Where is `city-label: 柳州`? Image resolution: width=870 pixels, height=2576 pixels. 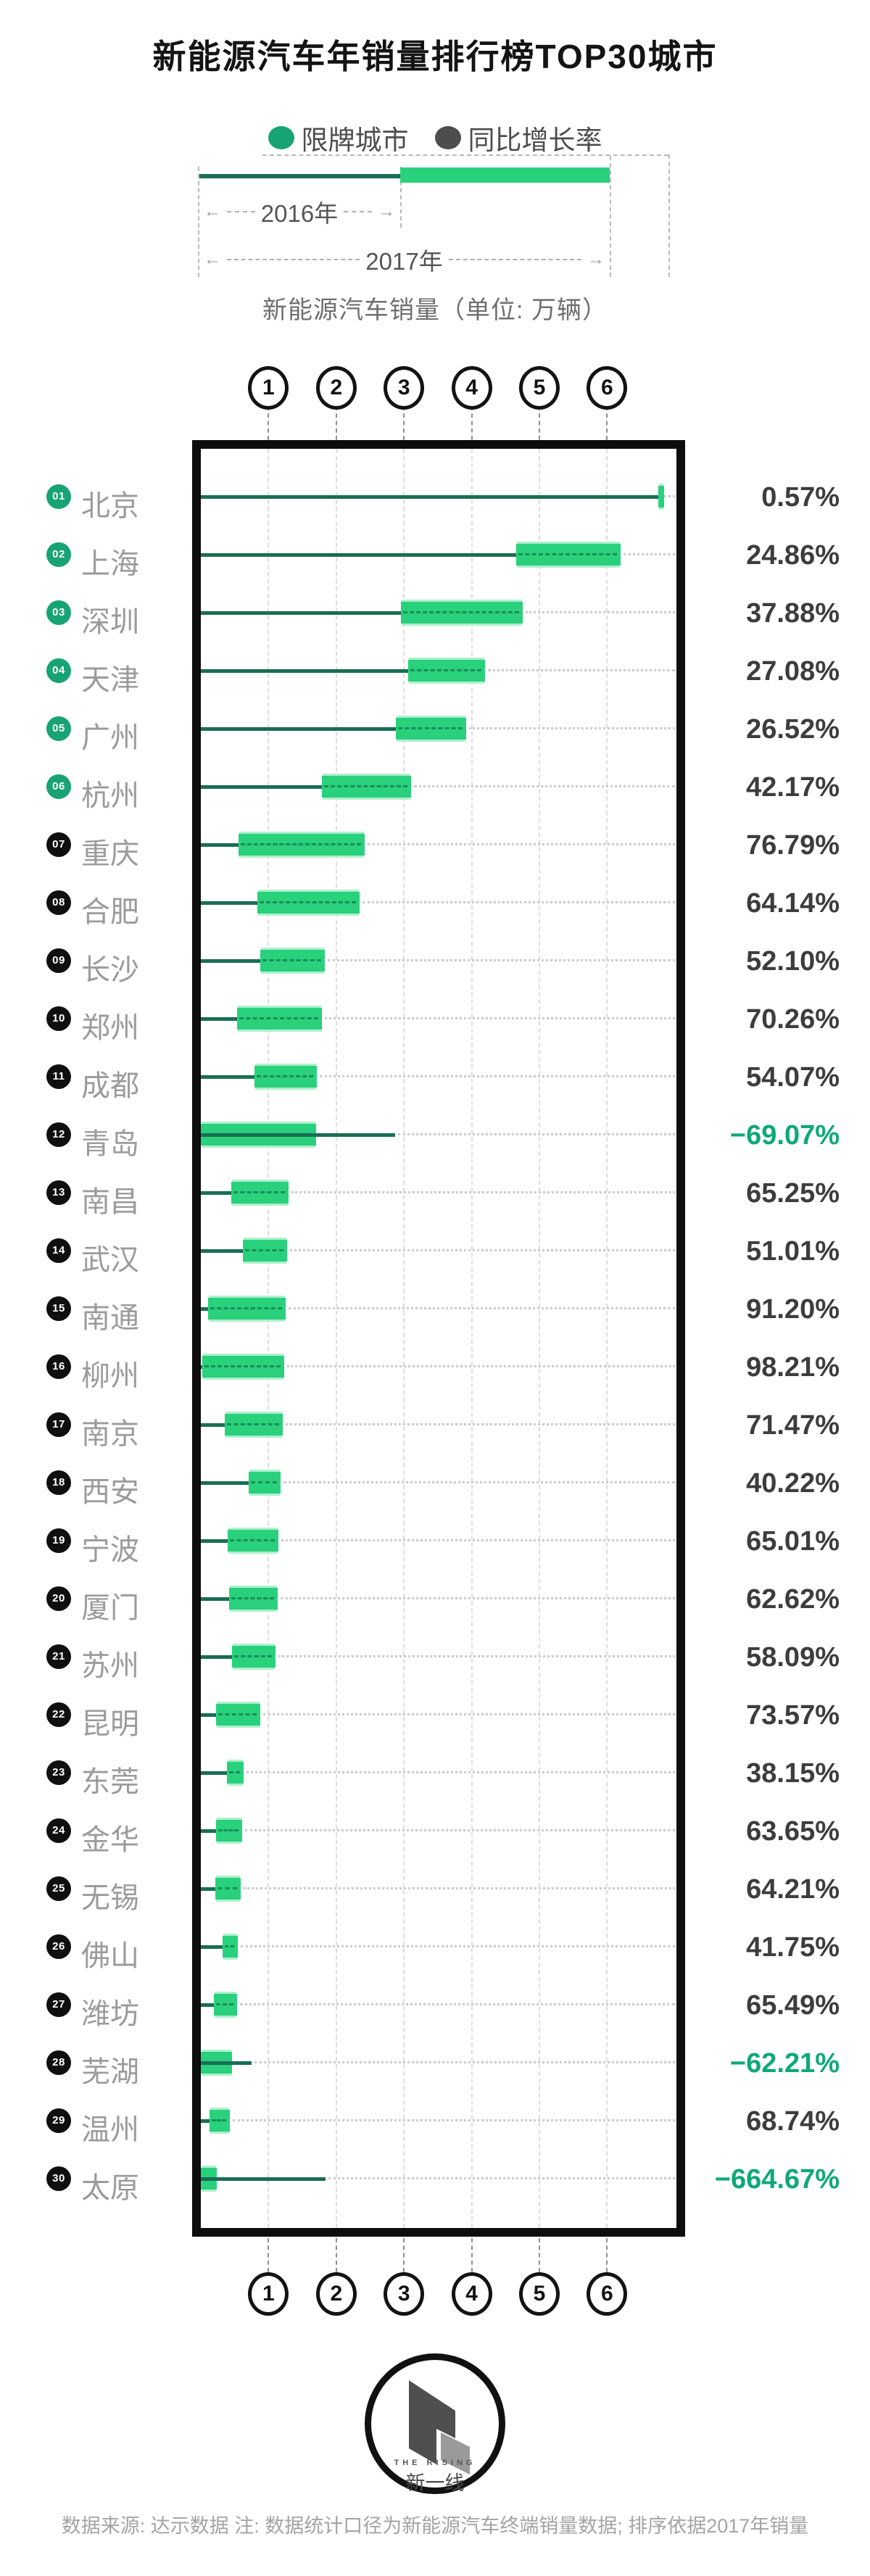 city-label: 柳州 is located at coordinates (110, 1376).